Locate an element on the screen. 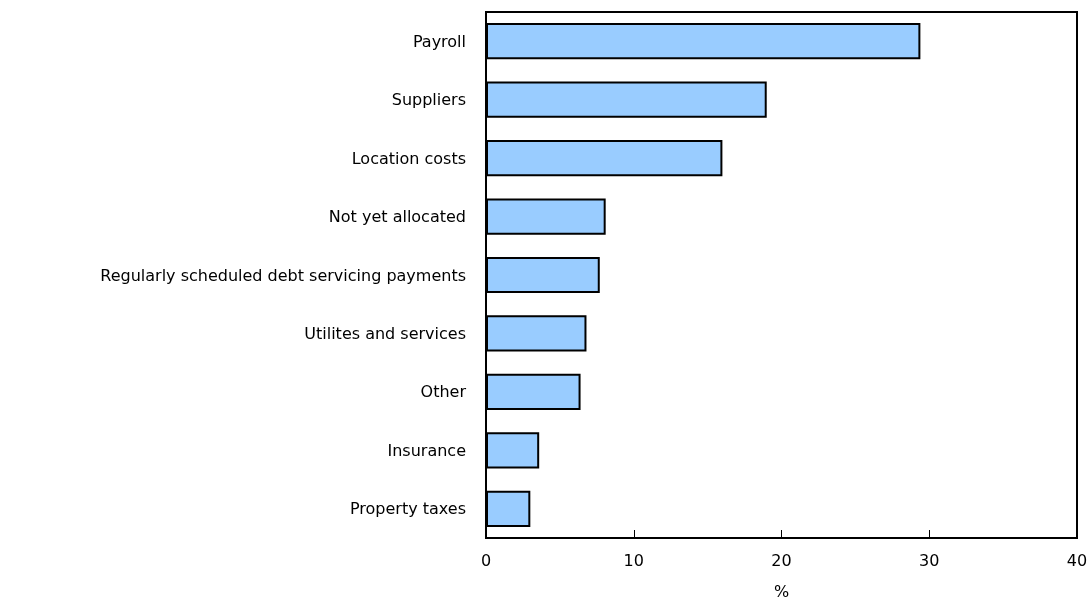  x-tick-label: 0 is located at coordinates (486, 560).